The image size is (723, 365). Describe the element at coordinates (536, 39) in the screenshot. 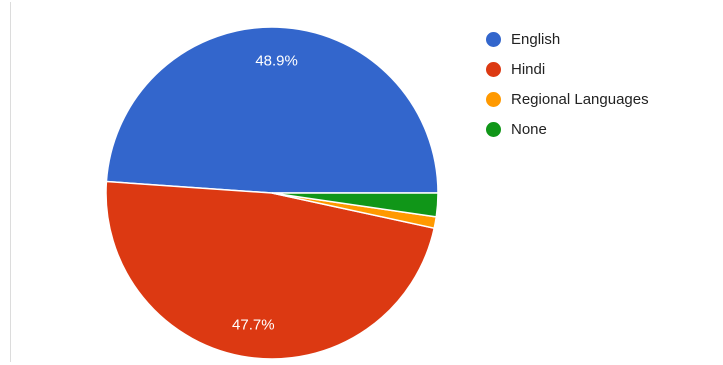

I see `legend-label-english: English` at that location.